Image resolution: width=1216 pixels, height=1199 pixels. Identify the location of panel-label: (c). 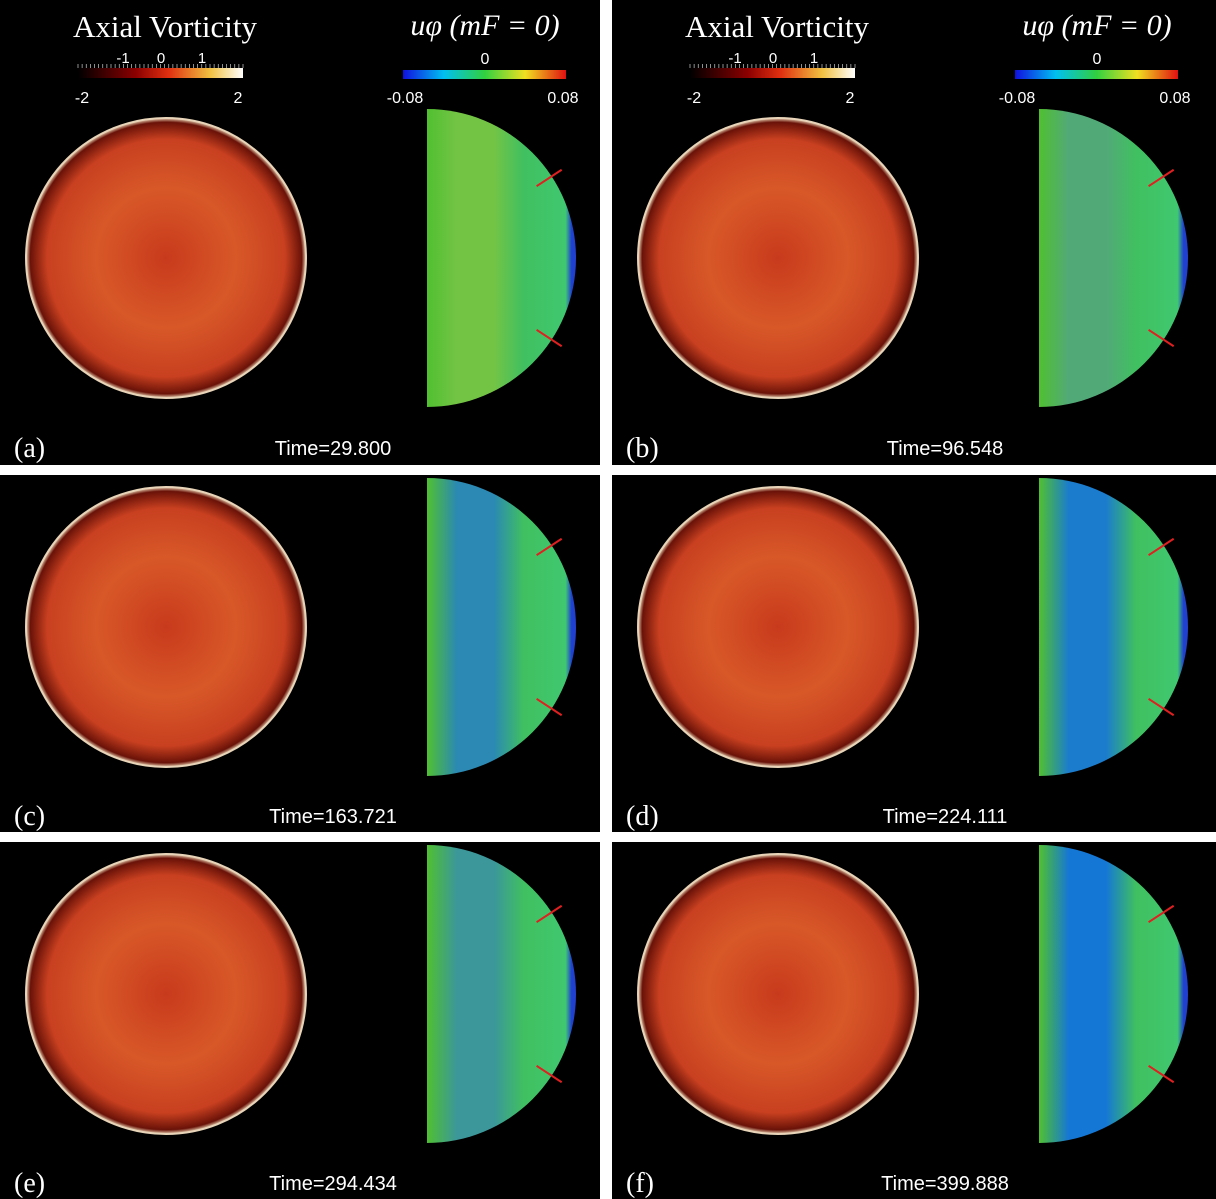
(29, 816).